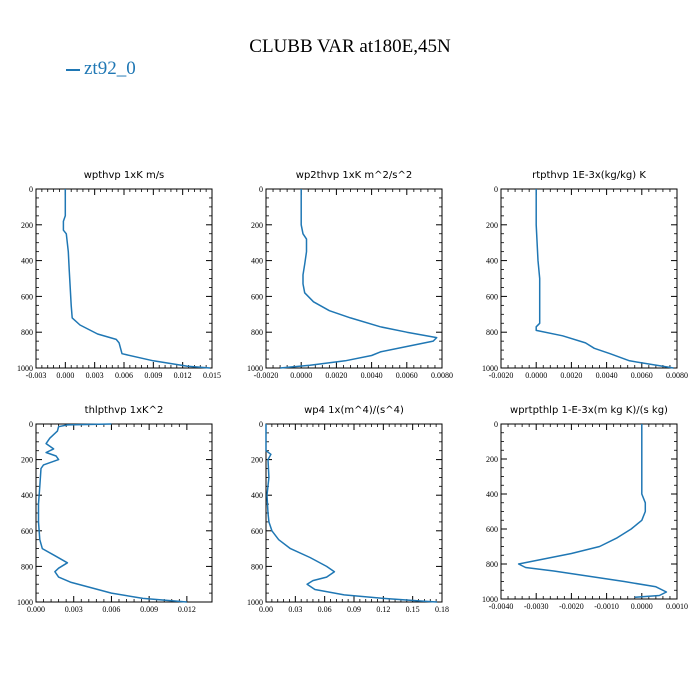  I want to click on x-tick-label: -0.0040, so click(501, 606).